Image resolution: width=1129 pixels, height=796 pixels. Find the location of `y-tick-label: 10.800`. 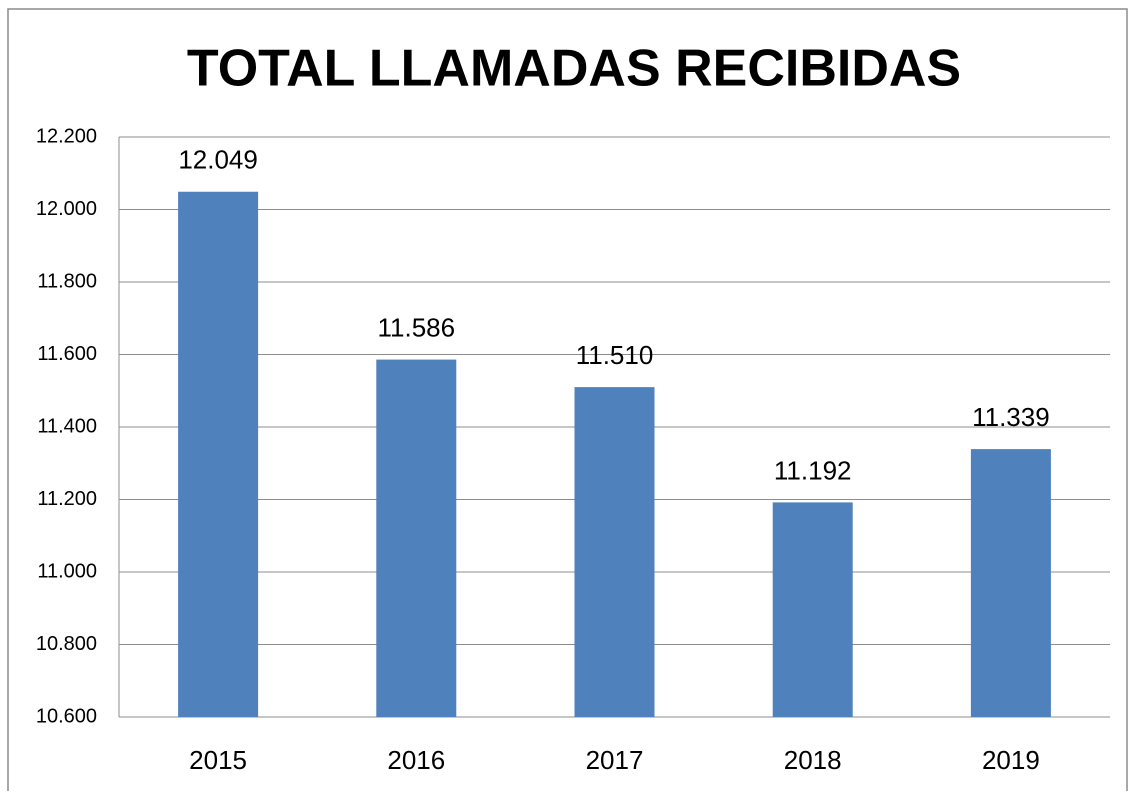

y-tick-label: 10.800 is located at coordinates (66, 644).